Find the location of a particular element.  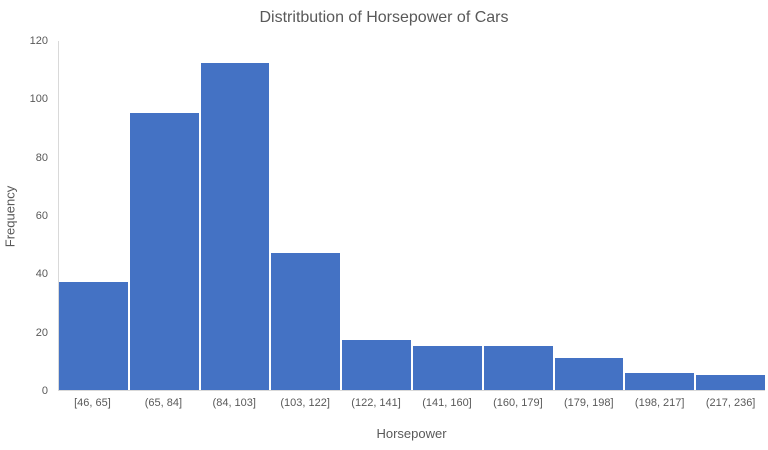

x-tick-label: (122, 141] is located at coordinates (376, 403).